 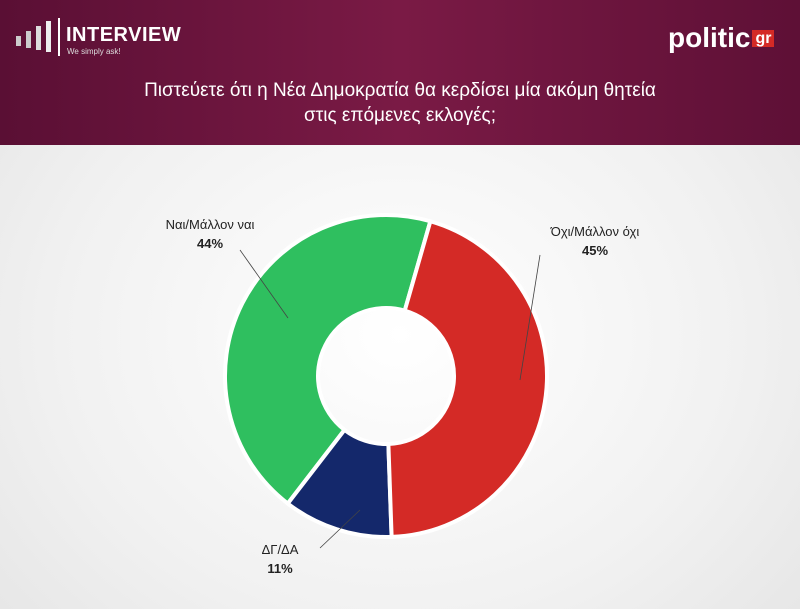 What do you see at coordinates (38, 37) in the screenshot?
I see `logo-icon` at bounding box center [38, 37].